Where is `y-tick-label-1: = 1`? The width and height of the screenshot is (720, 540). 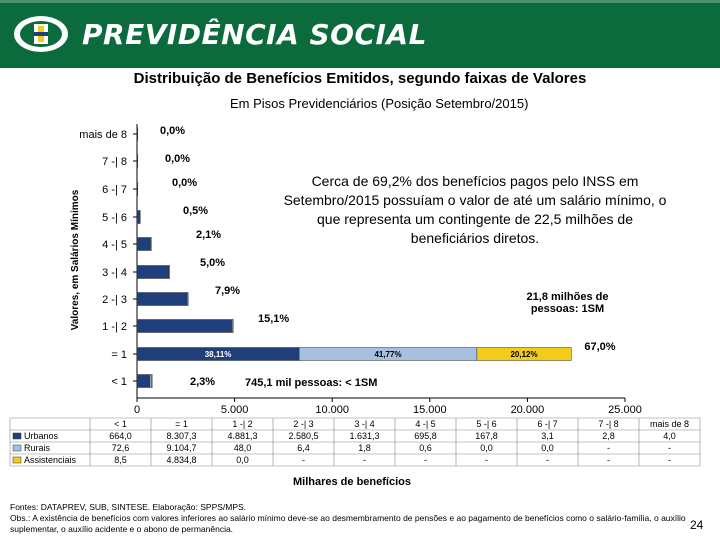 y-tick-label-1: = 1 is located at coordinates (119, 355).